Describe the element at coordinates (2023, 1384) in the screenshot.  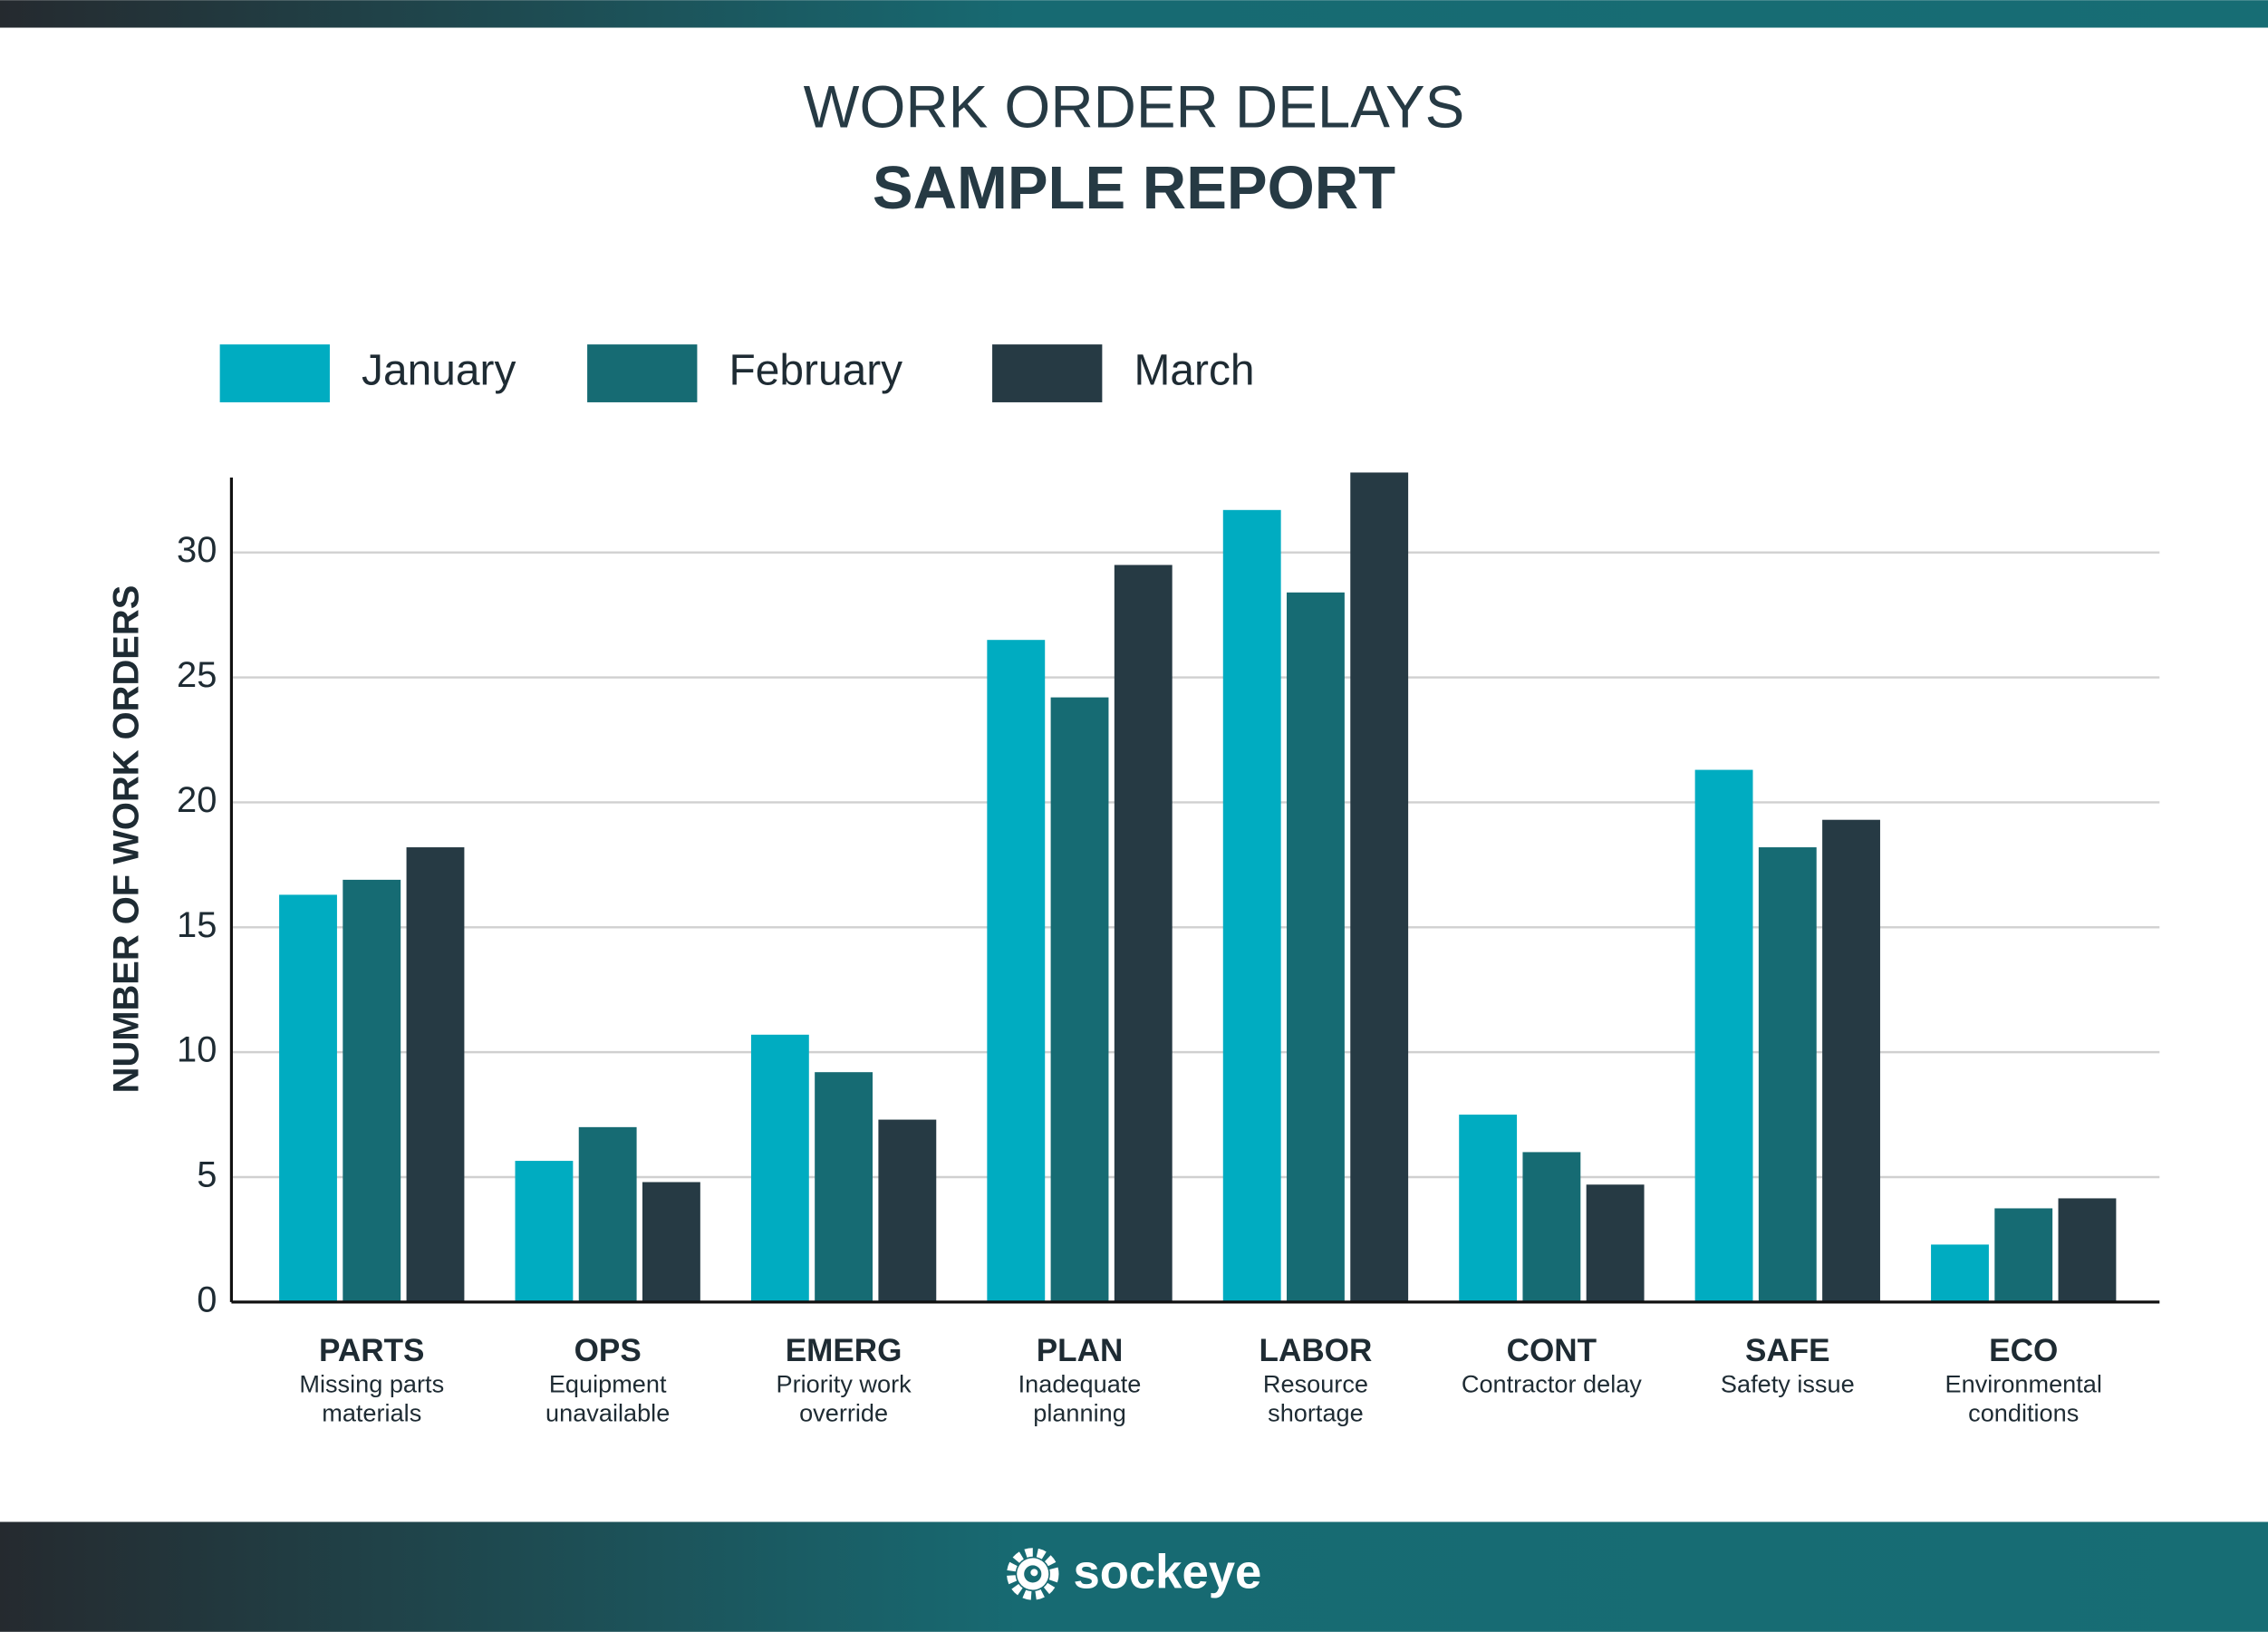
I see `category-description: Environmental` at that location.